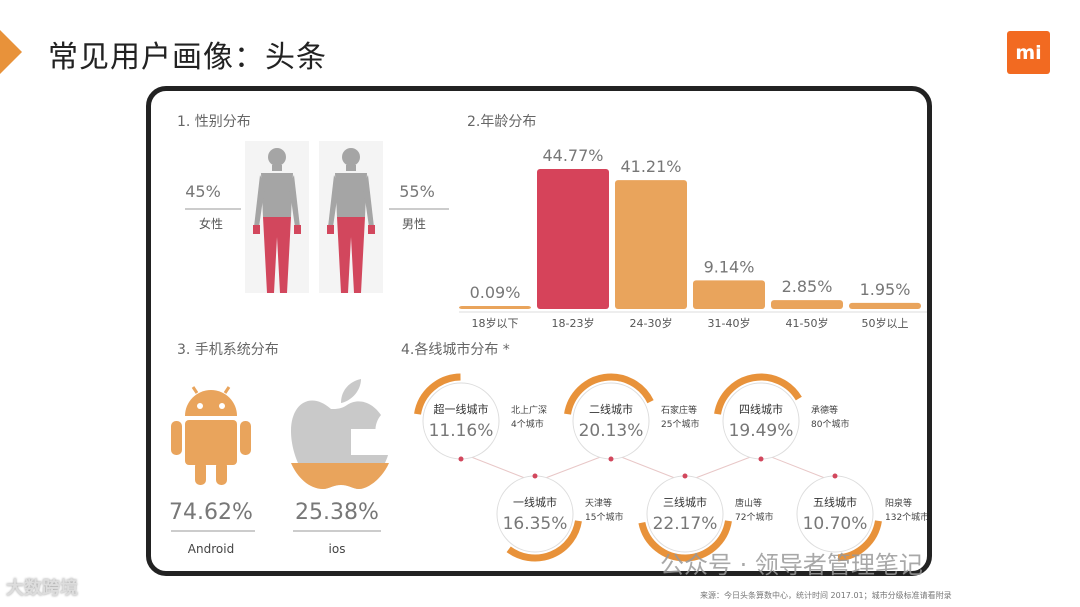  I want to click on age-category-label-2: 24-30岁, so click(651, 323).